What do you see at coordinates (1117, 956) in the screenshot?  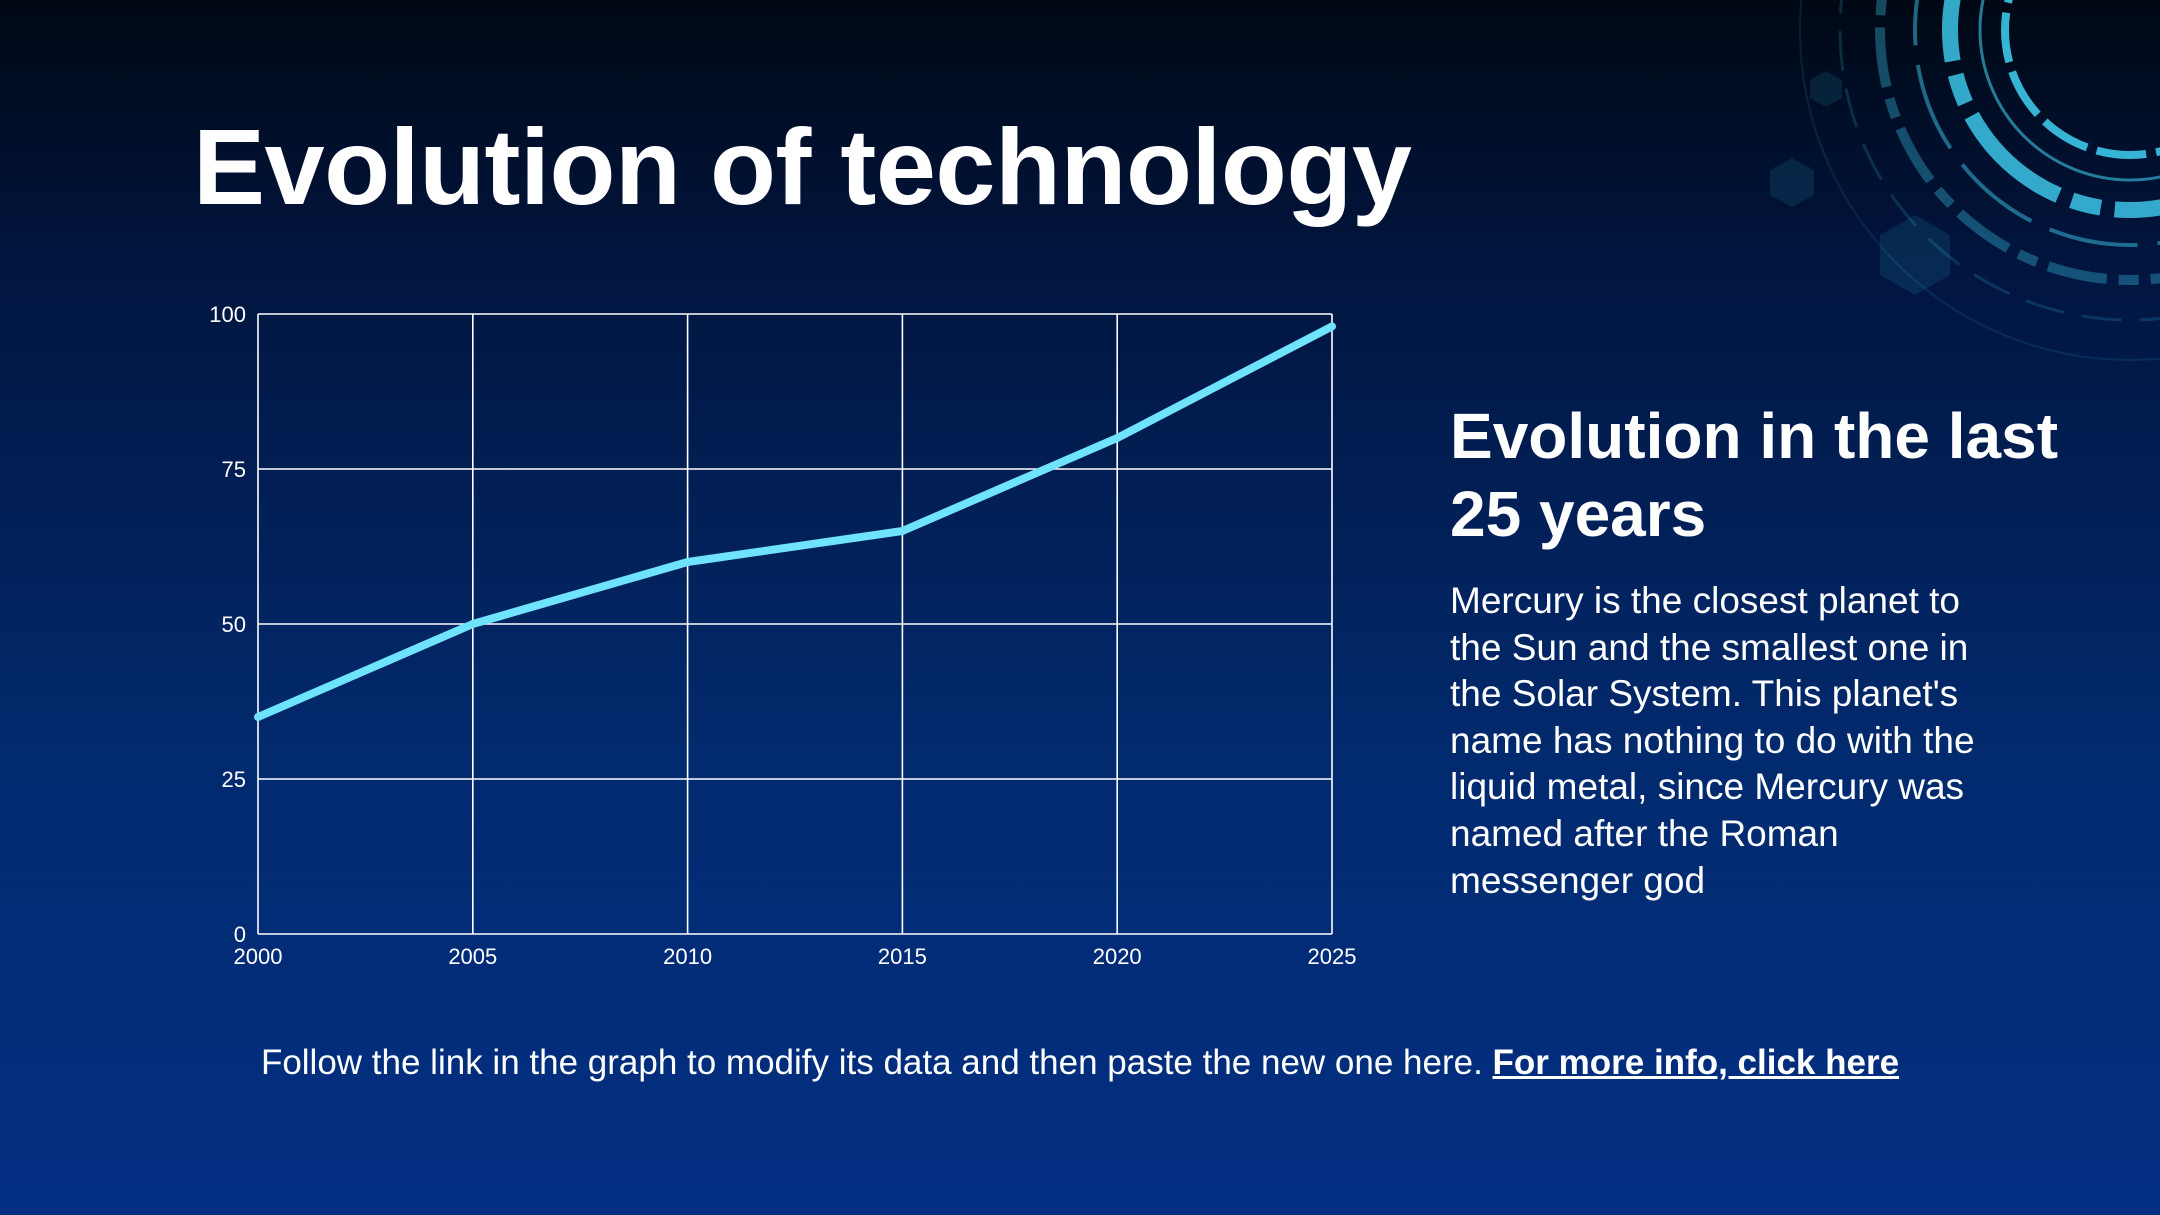 I see `x-tick-label: 2020` at bounding box center [1117, 956].